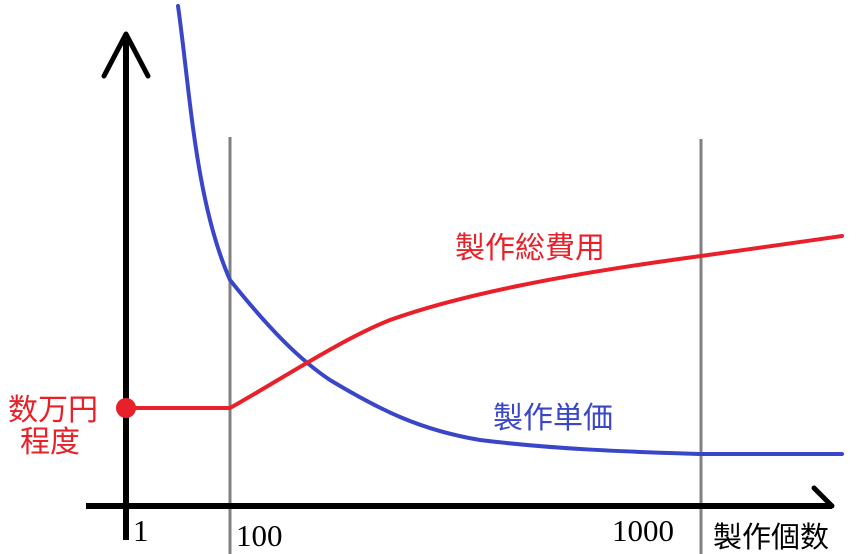  What do you see at coordinates (50, 442) in the screenshot?
I see `start-point-label-line2: 程度` at bounding box center [50, 442].